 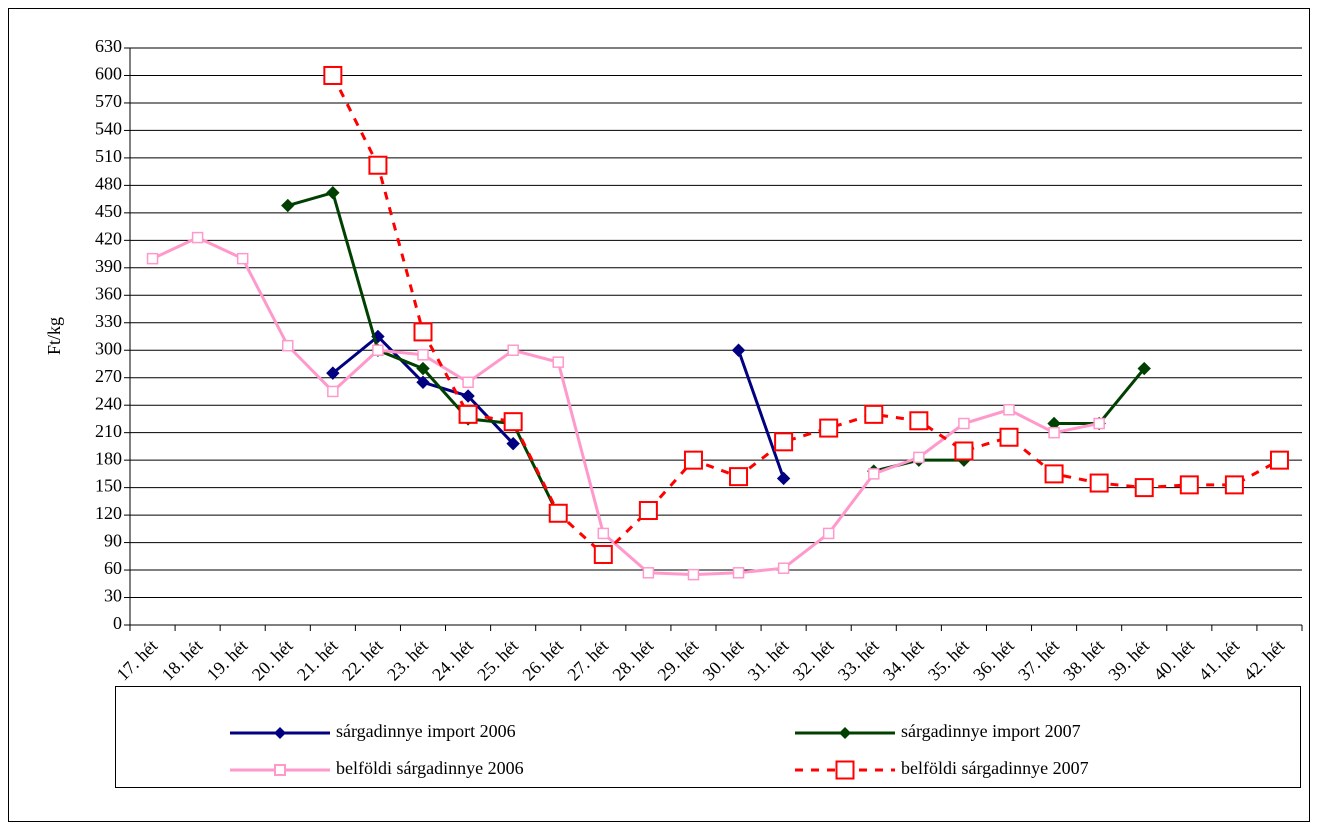 What do you see at coordinates (108, 376) in the screenshot?
I see `y-tick-label: 270` at bounding box center [108, 376].